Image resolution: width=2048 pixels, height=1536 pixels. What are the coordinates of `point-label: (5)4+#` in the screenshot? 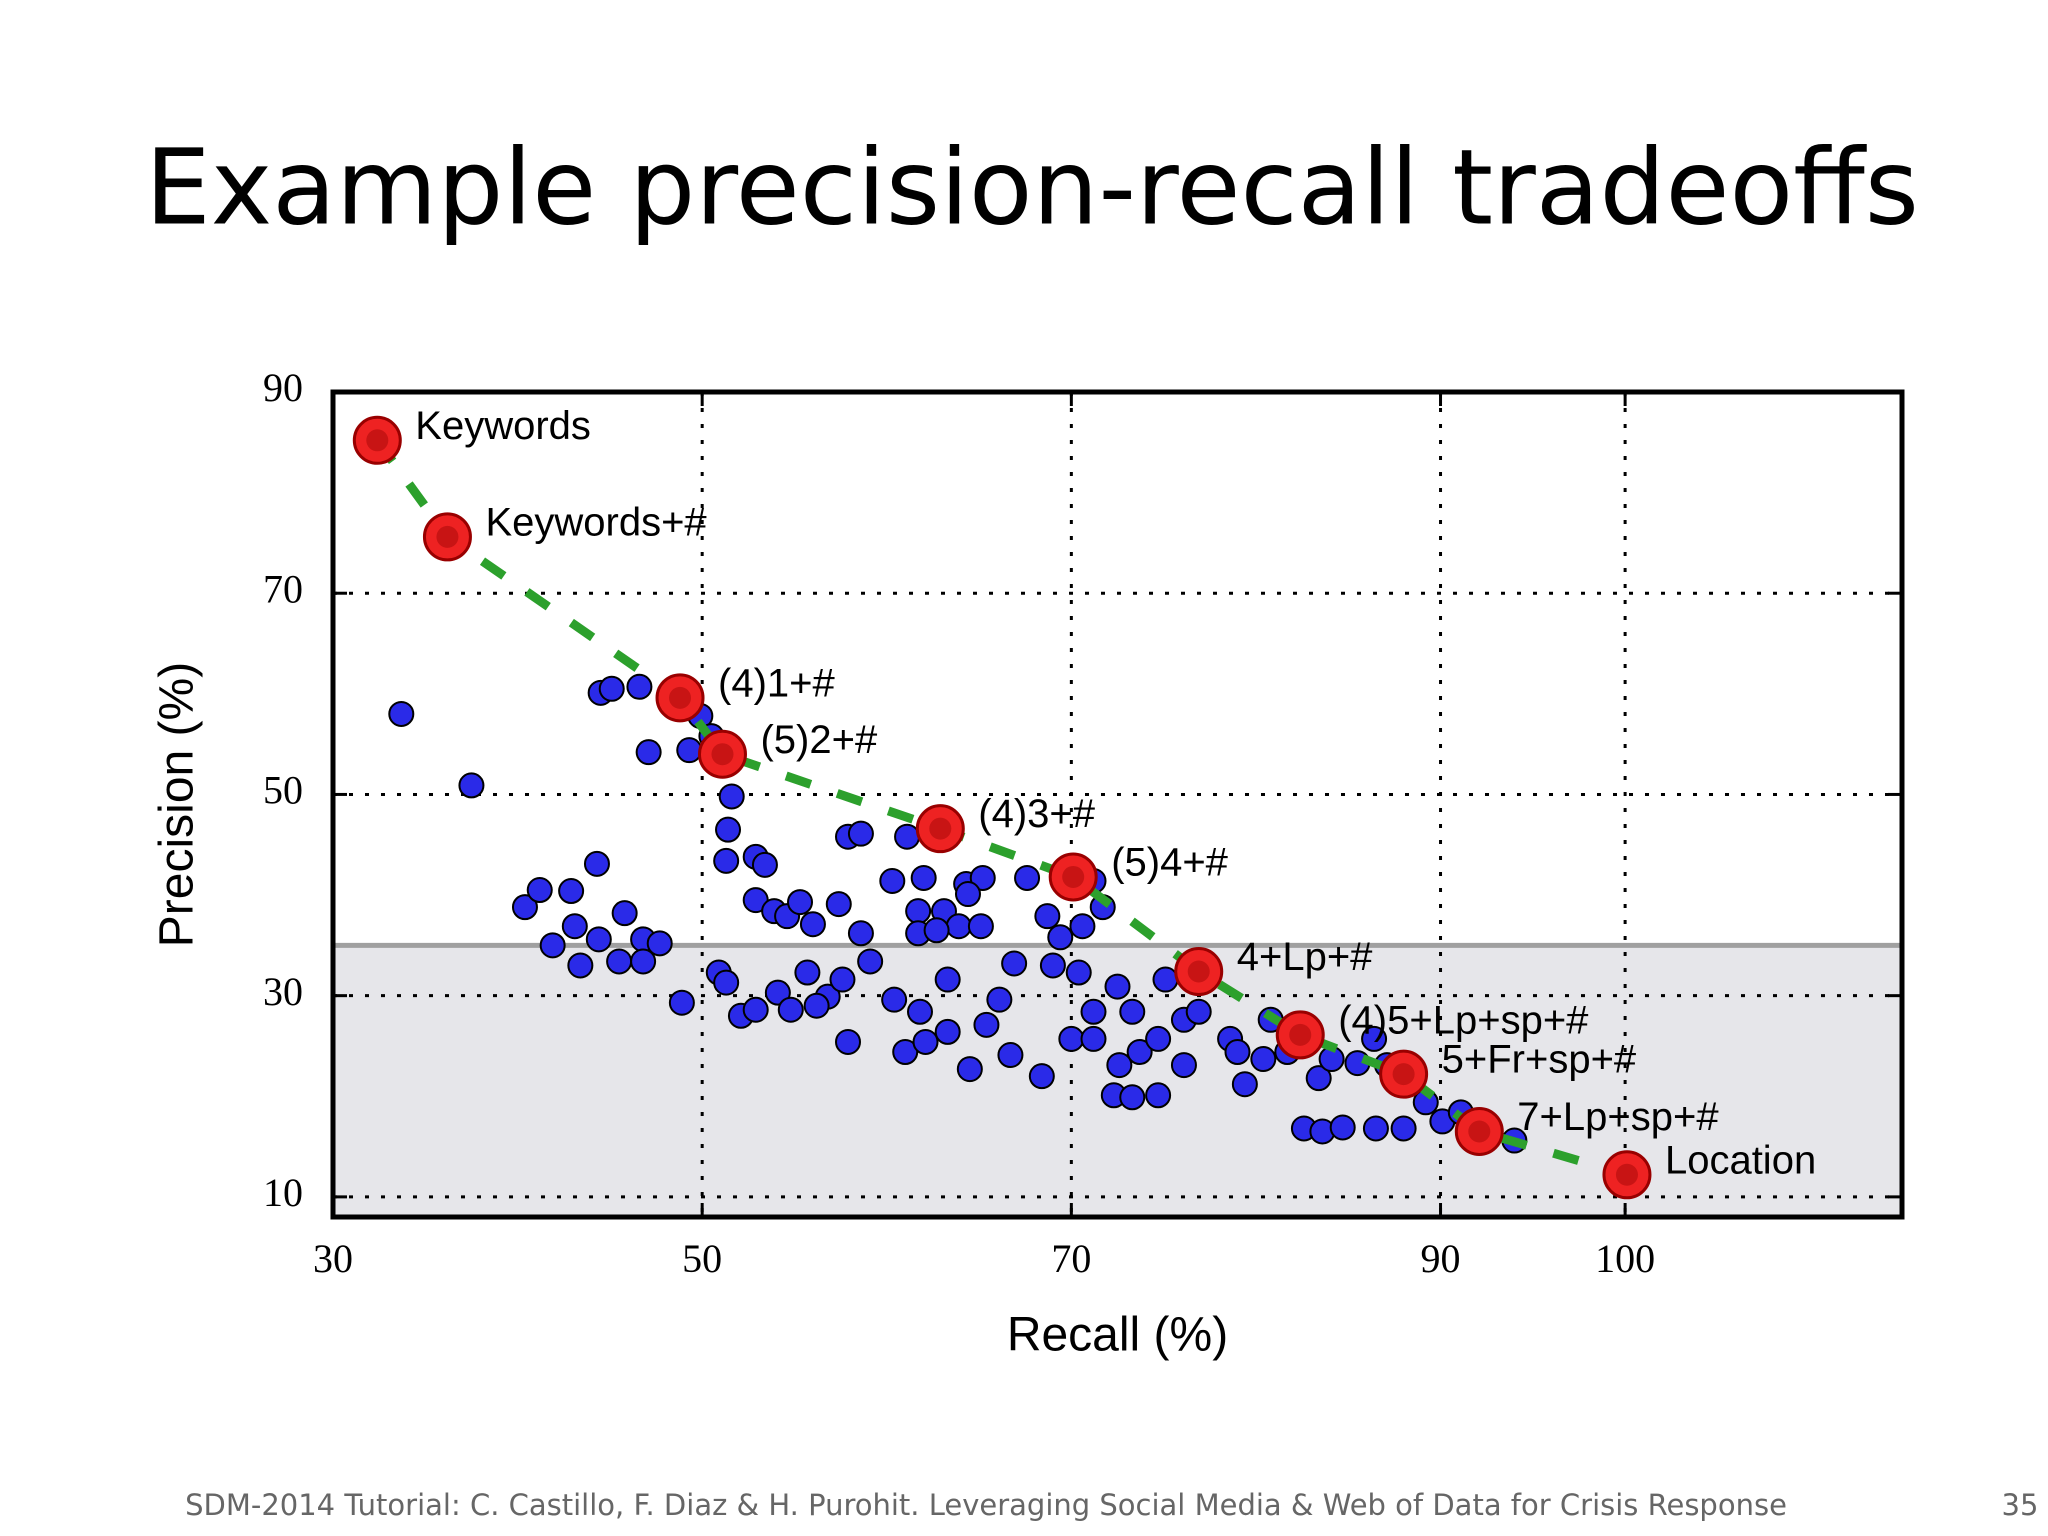 It's located at (1169, 863).